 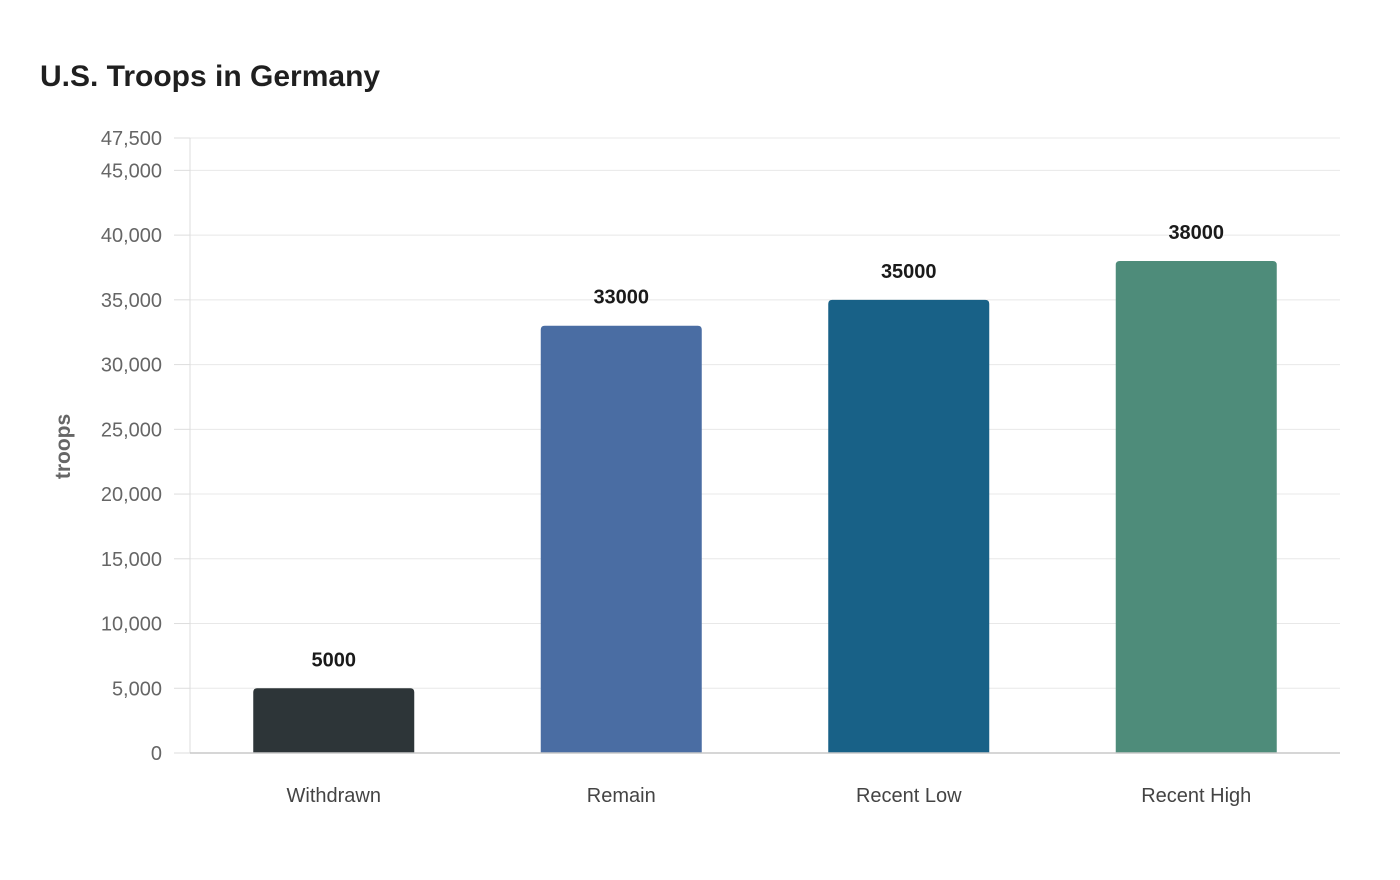 I want to click on y-tick-label: 47,500, so click(x=131, y=139).